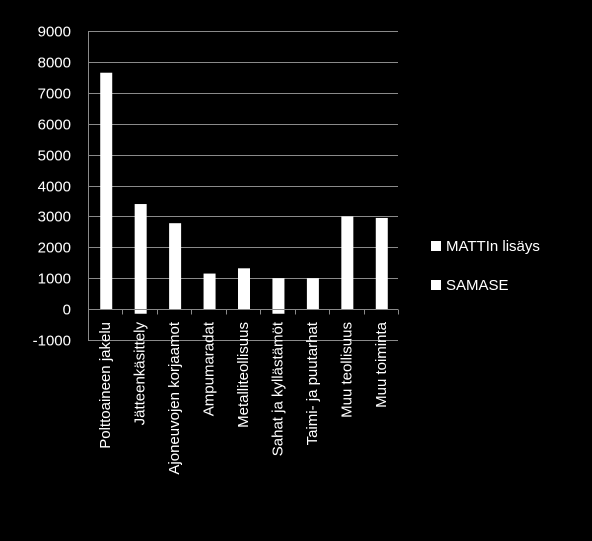 Image resolution: width=592 pixels, height=541 pixels. What do you see at coordinates (105, 385) in the screenshot?
I see `category-label: Polttoaineen jakelu` at bounding box center [105, 385].